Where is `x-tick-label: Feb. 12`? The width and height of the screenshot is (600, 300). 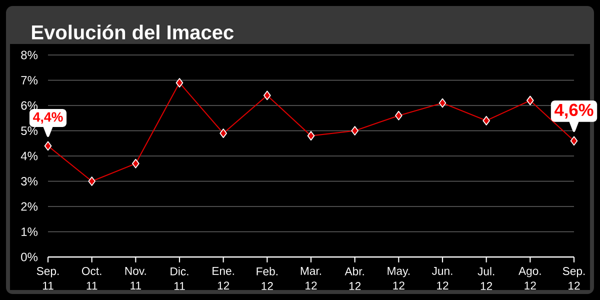
x-tick-label: Feb. 12 is located at coordinates (267, 278).